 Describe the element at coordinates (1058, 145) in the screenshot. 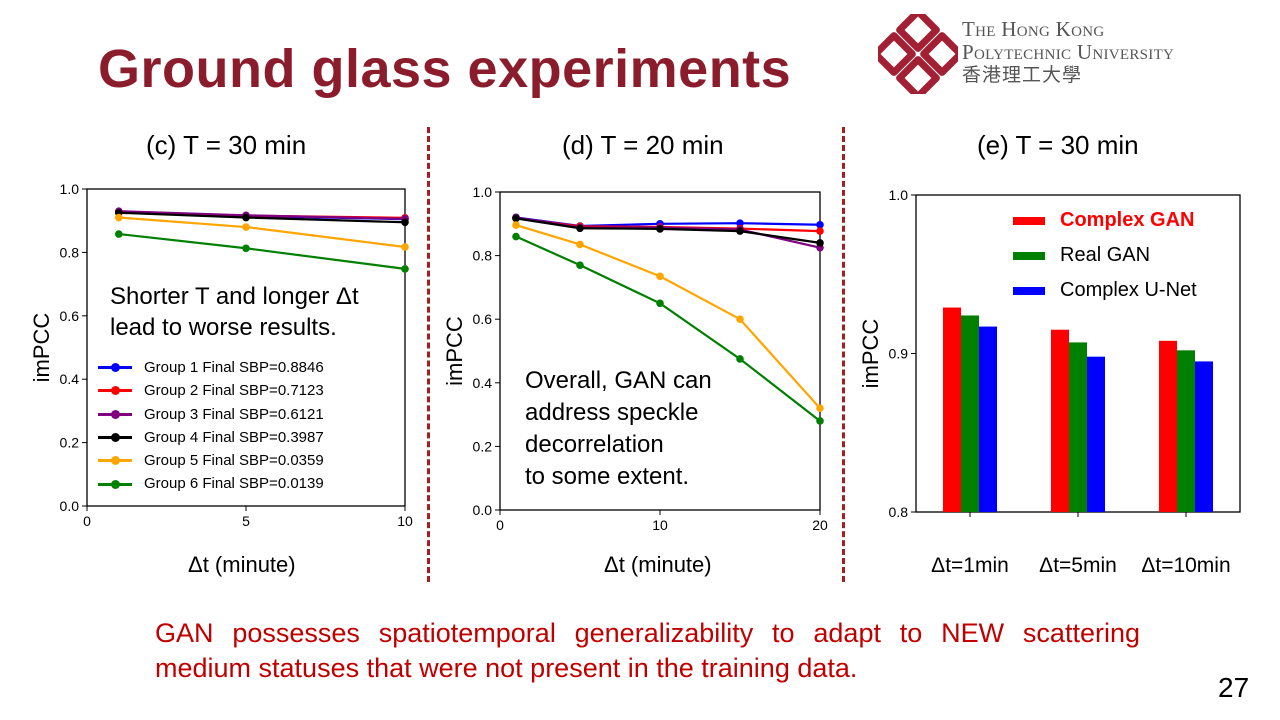

I see `panel-e-title: (e) T = 30 min` at that location.